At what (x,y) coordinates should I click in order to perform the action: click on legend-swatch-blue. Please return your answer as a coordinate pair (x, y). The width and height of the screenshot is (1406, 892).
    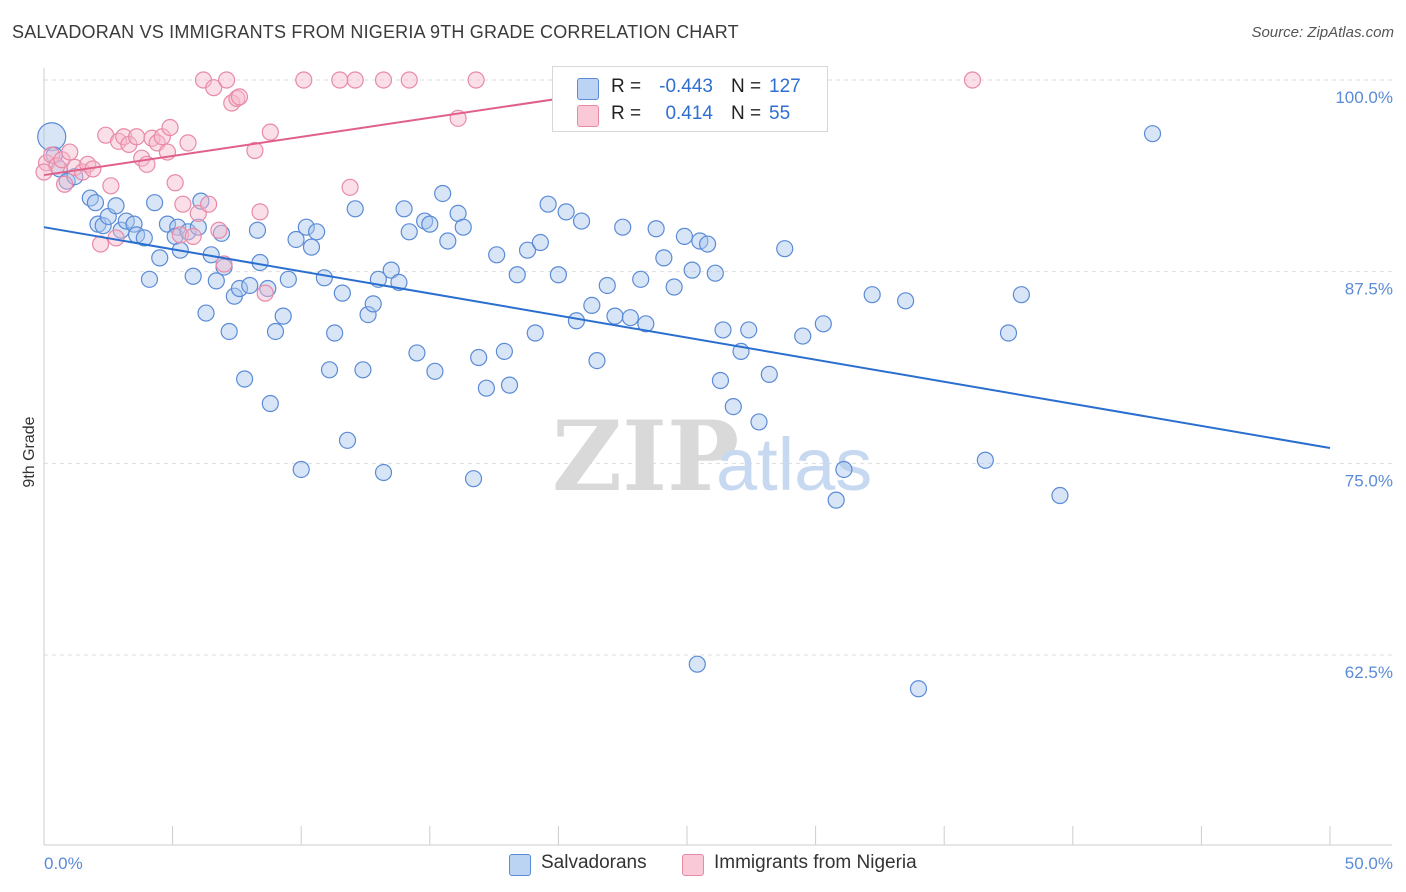
    Looking at the image, I should click on (588, 89).